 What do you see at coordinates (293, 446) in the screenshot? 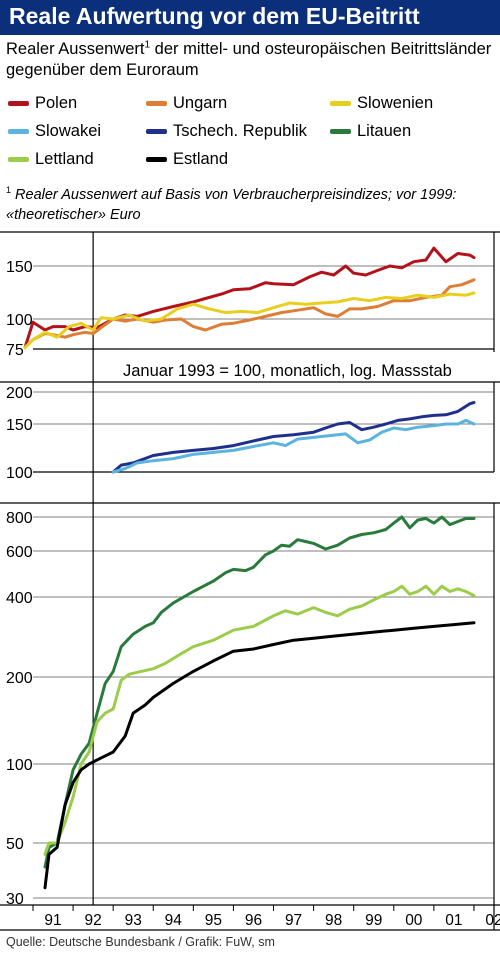
I see `series-line-slowakei` at bounding box center [293, 446].